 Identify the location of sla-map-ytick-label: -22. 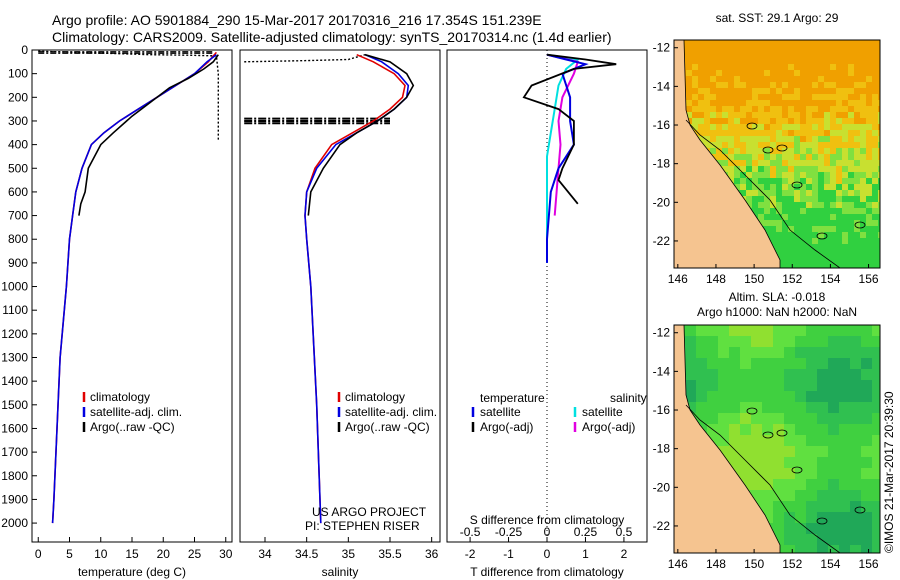
(662, 526).